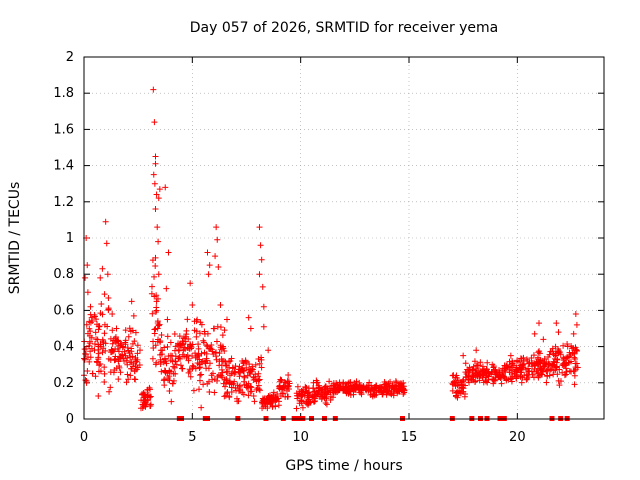  I want to click on y-tick-label: 1, so click(70, 238).